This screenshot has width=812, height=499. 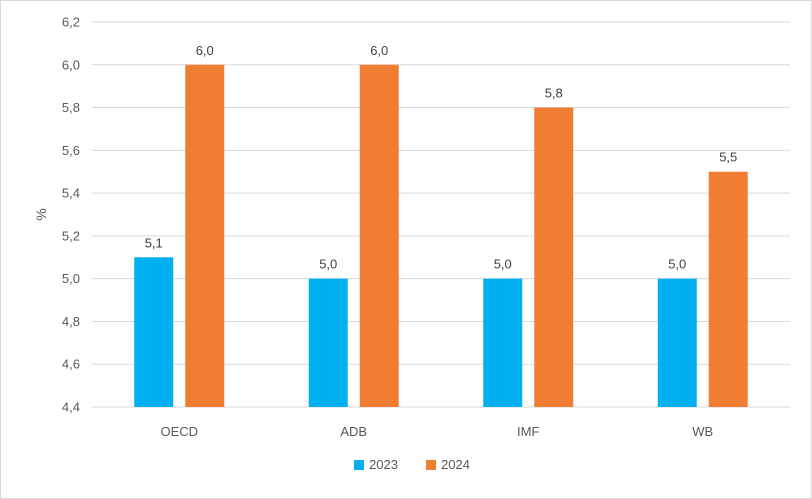 What do you see at coordinates (431, 465) in the screenshot?
I see `legend-swatch-2024` at bounding box center [431, 465].